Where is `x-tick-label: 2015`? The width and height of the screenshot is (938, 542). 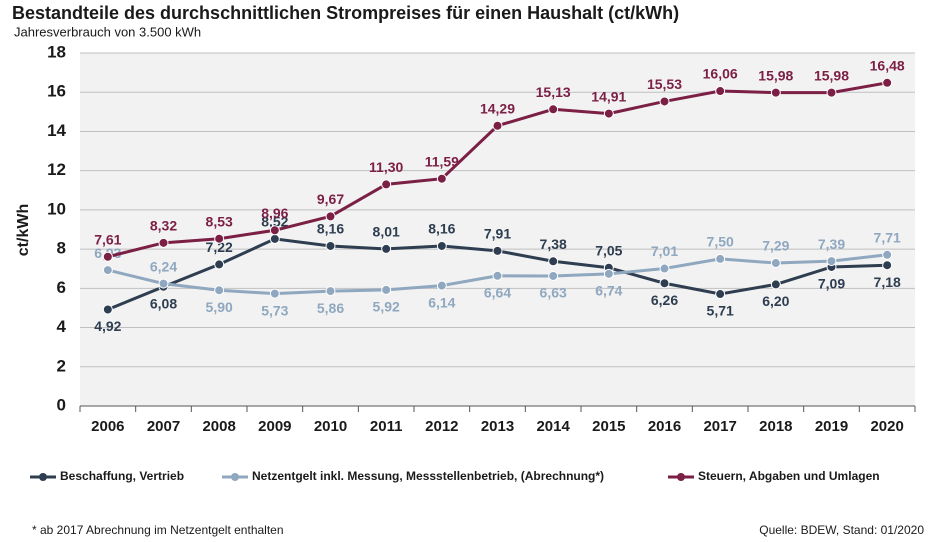 x-tick-label: 2015 is located at coordinates (608, 426).